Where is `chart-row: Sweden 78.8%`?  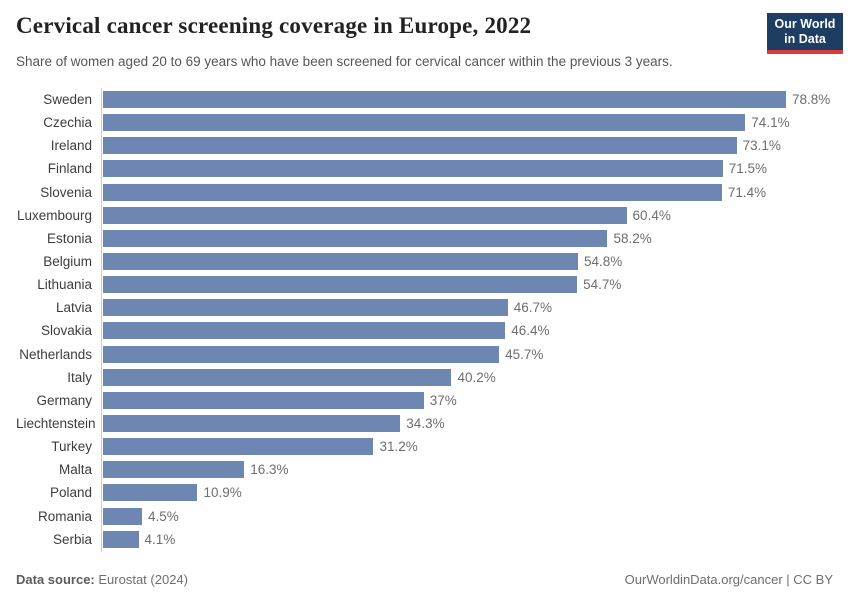 chart-row: Sweden 78.8% is located at coordinates (425, 99).